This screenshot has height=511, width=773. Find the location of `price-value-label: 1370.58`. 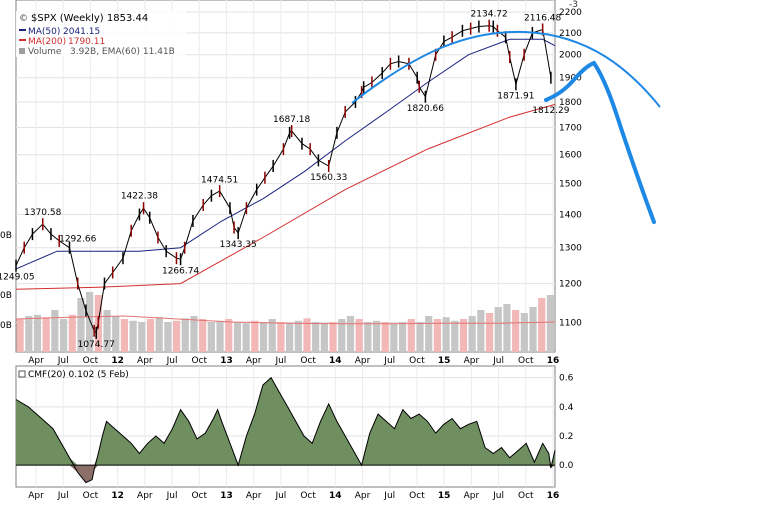

price-value-label: 1370.58 is located at coordinates (42, 213).